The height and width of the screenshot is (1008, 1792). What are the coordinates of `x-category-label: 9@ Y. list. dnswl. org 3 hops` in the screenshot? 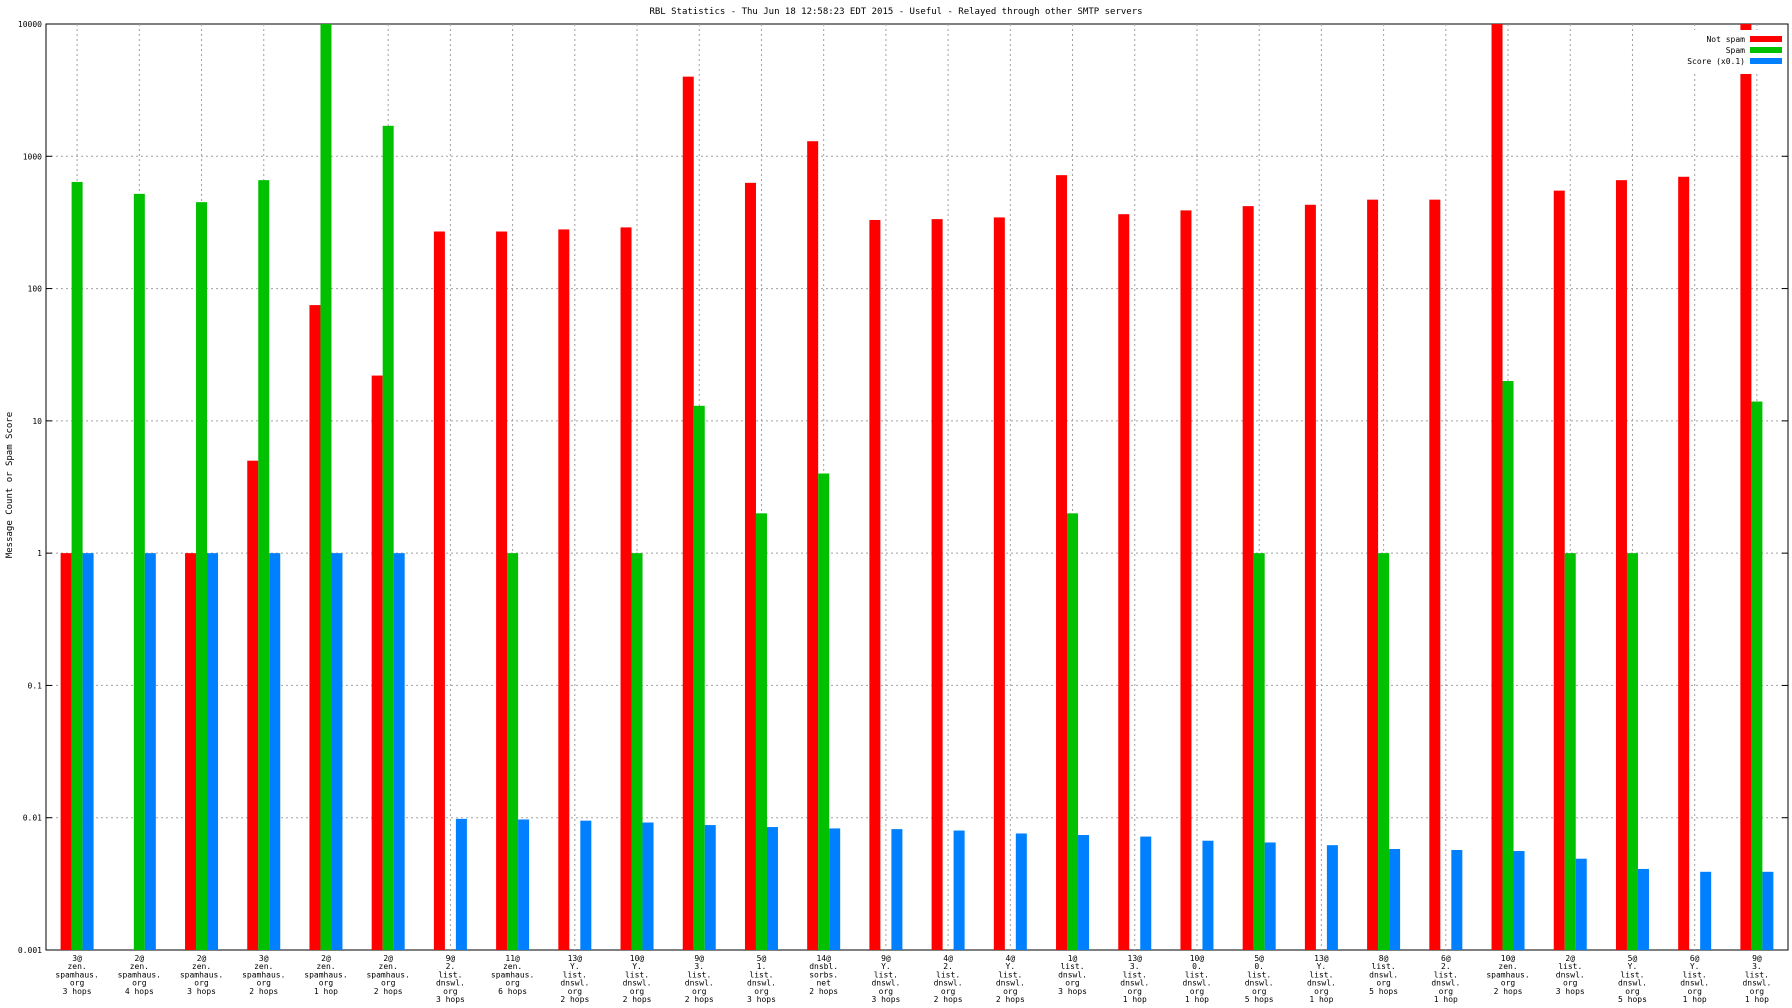 It's located at (885, 979).